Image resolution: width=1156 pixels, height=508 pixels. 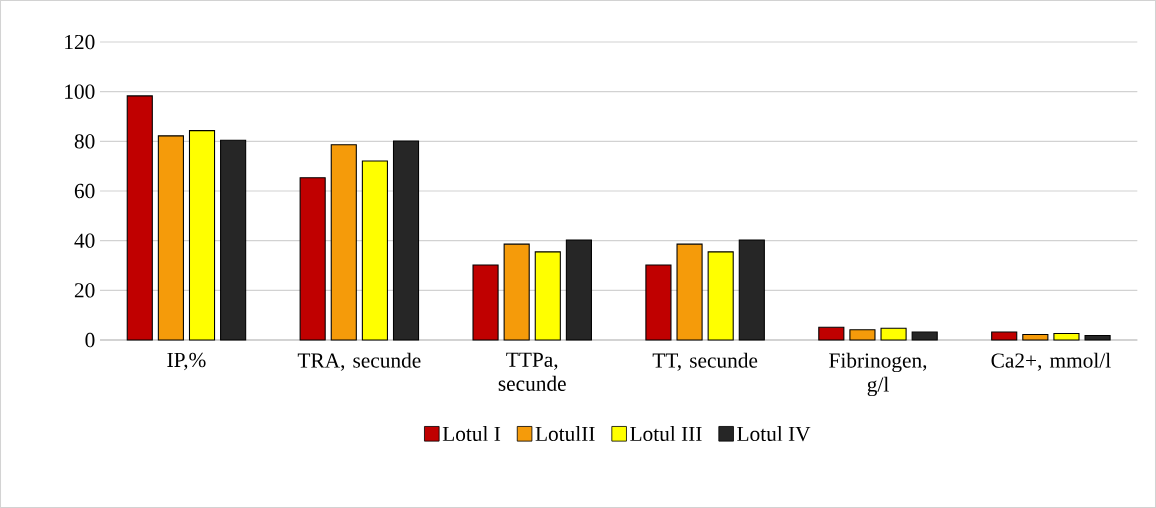 I want to click on x-tick-label: TRA, secunde, so click(x=359, y=361).